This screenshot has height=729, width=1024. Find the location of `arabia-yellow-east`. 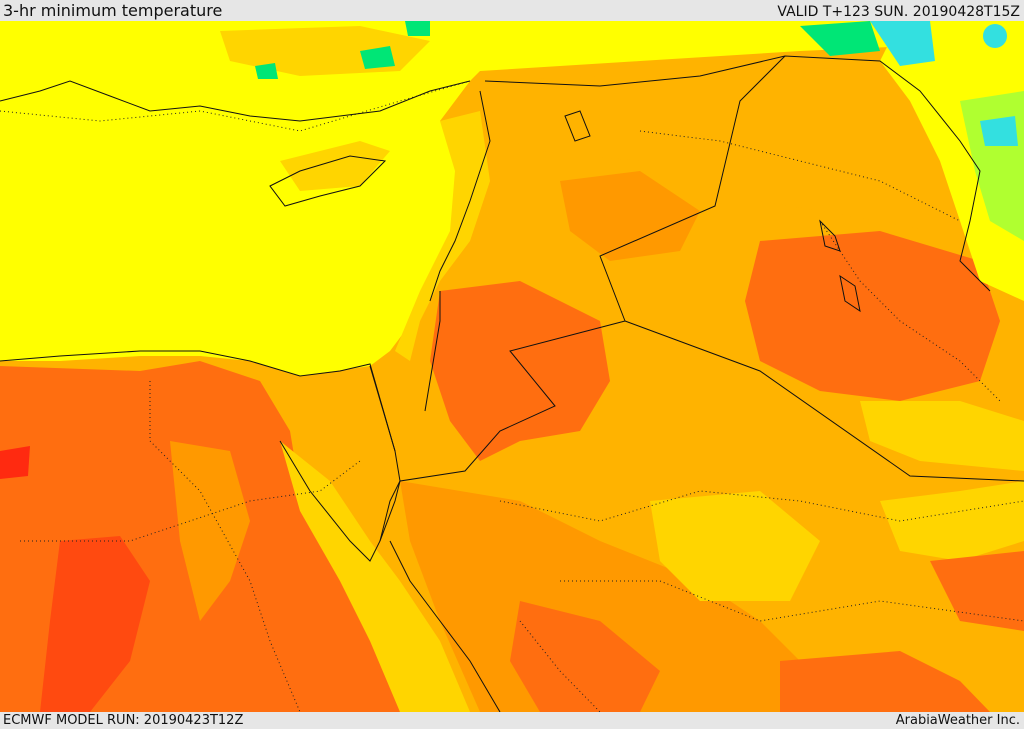

arabia-yellow-east is located at coordinates (952, 521).